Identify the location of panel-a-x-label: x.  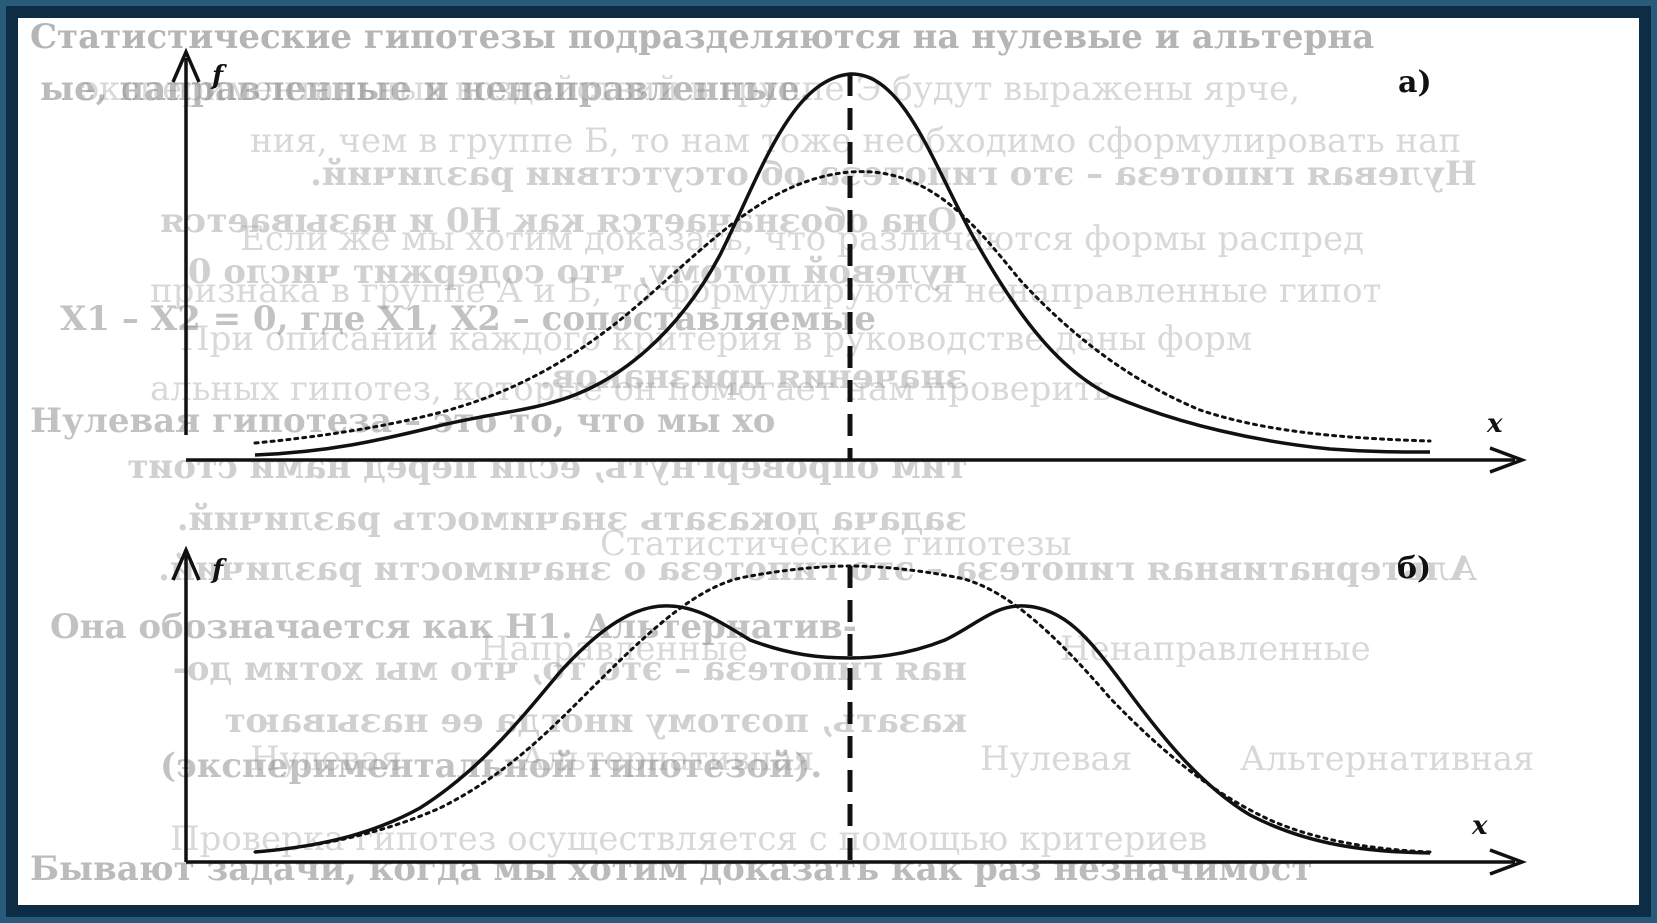
(1494, 424).